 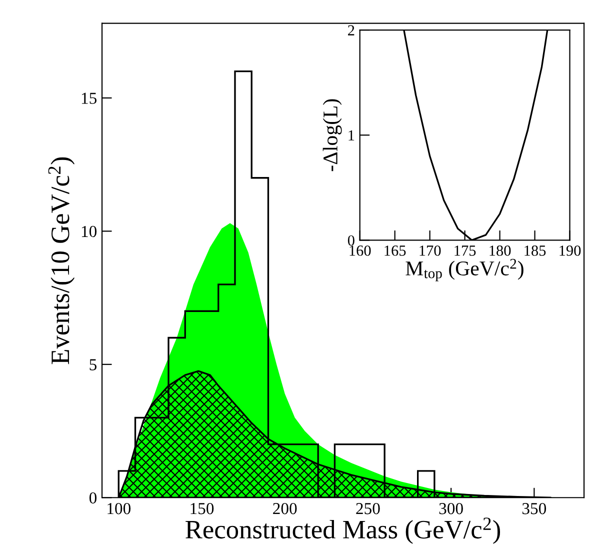 What do you see at coordinates (285, 508) in the screenshot?
I see `x-tick-label: 200` at bounding box center [285, 508].